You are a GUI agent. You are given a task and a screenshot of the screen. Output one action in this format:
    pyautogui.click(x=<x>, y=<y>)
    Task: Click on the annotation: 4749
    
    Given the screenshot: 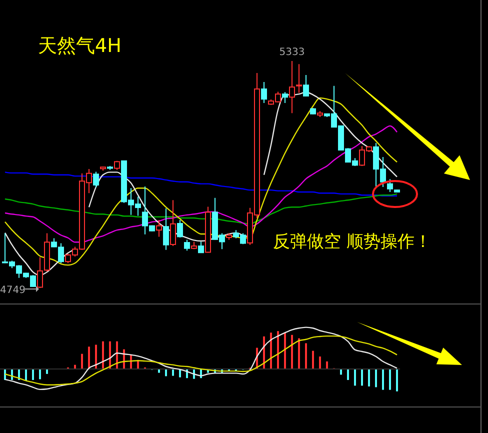 What is the action you would take?
    pyautogui.click(x=13, y=290)
    